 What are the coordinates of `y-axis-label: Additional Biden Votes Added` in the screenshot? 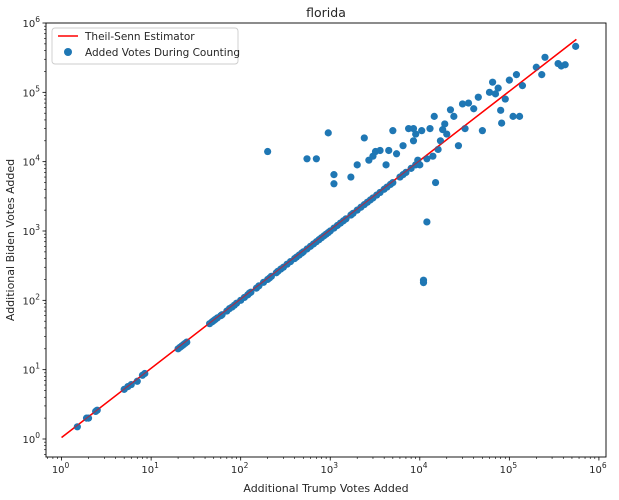 It's located at (10, 240).